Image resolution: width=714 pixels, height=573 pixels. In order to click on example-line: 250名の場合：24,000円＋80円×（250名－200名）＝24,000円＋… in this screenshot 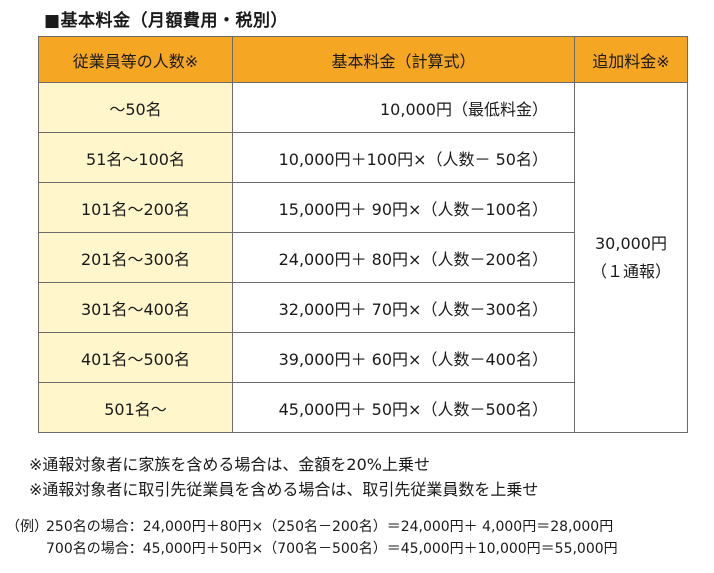, I will do `click(330, 527)`.